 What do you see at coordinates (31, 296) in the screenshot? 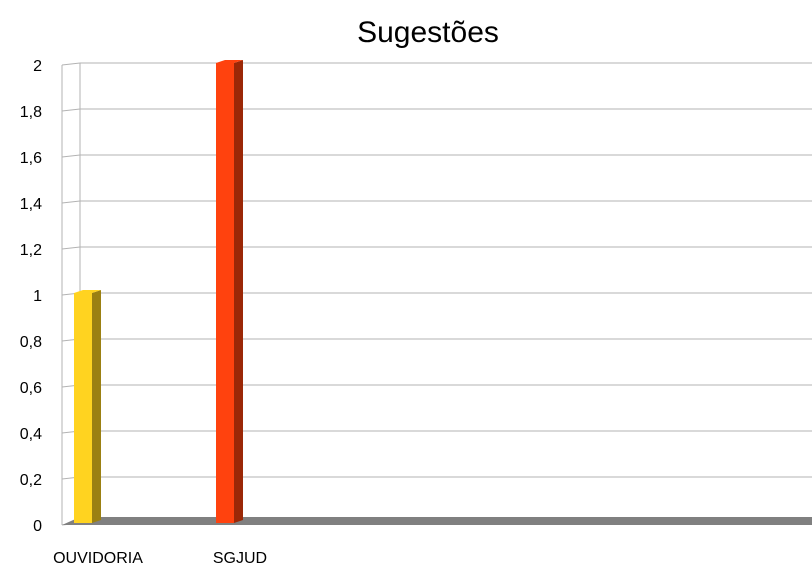
I see `y-axis-ticks: 0 0,2 0,4 0,6 0,8 1 1,2 1,4 1,6 1,8 2` at bounding box center [31, 296].